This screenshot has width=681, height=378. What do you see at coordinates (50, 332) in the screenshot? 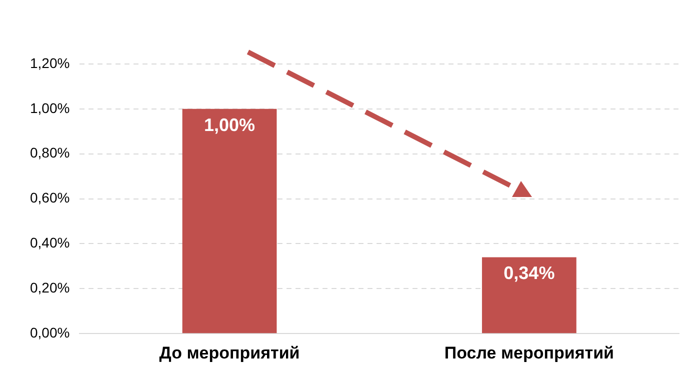
I see `y-tick-label: 0,00%` at bounding box center [50, 332].